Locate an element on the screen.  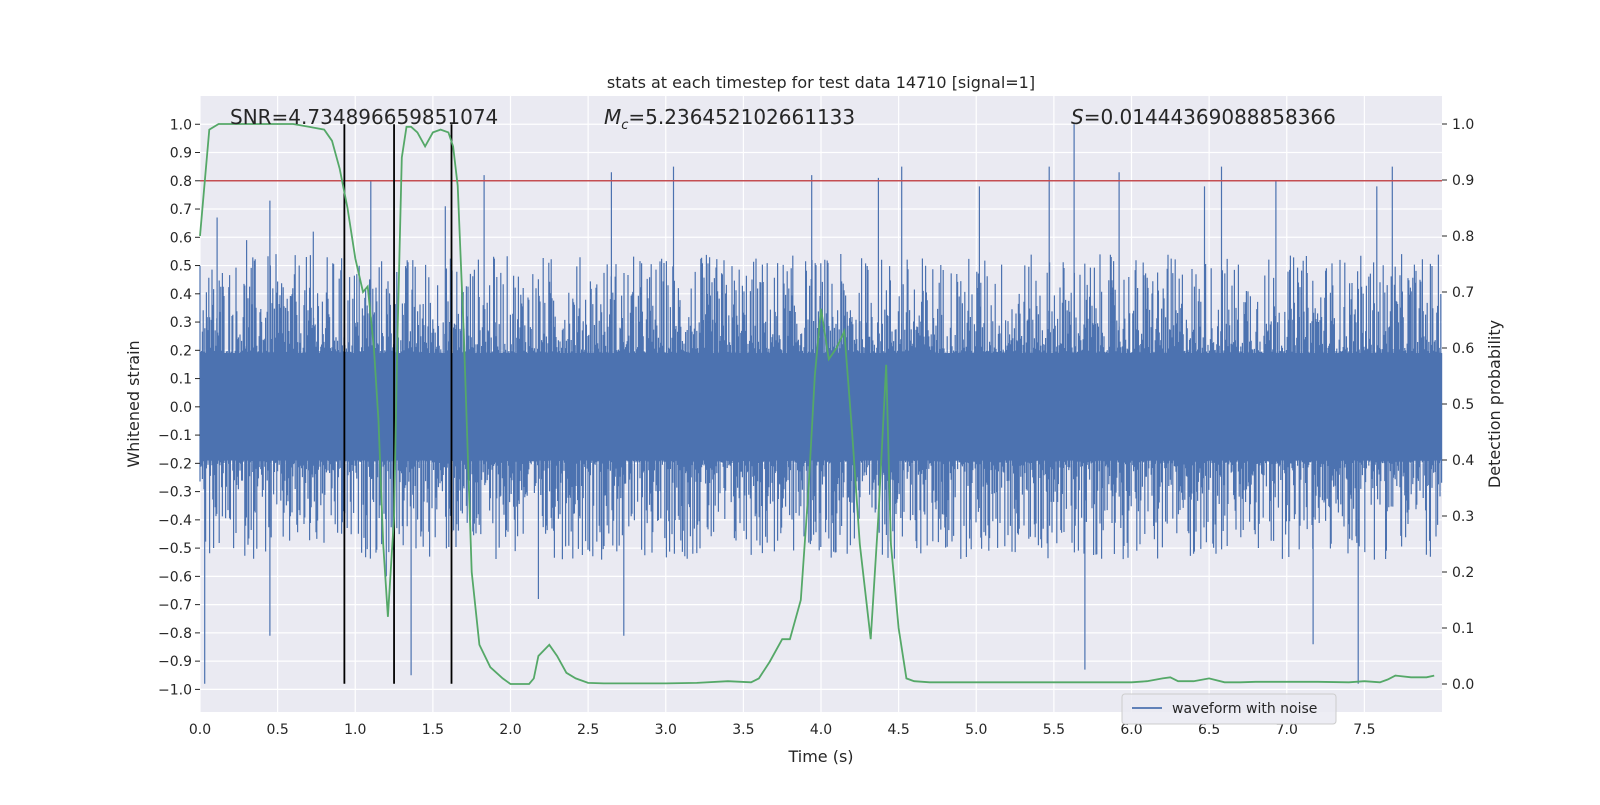
y-right-tick-label-4: 0.6 is located at coordinates (1463, 349).